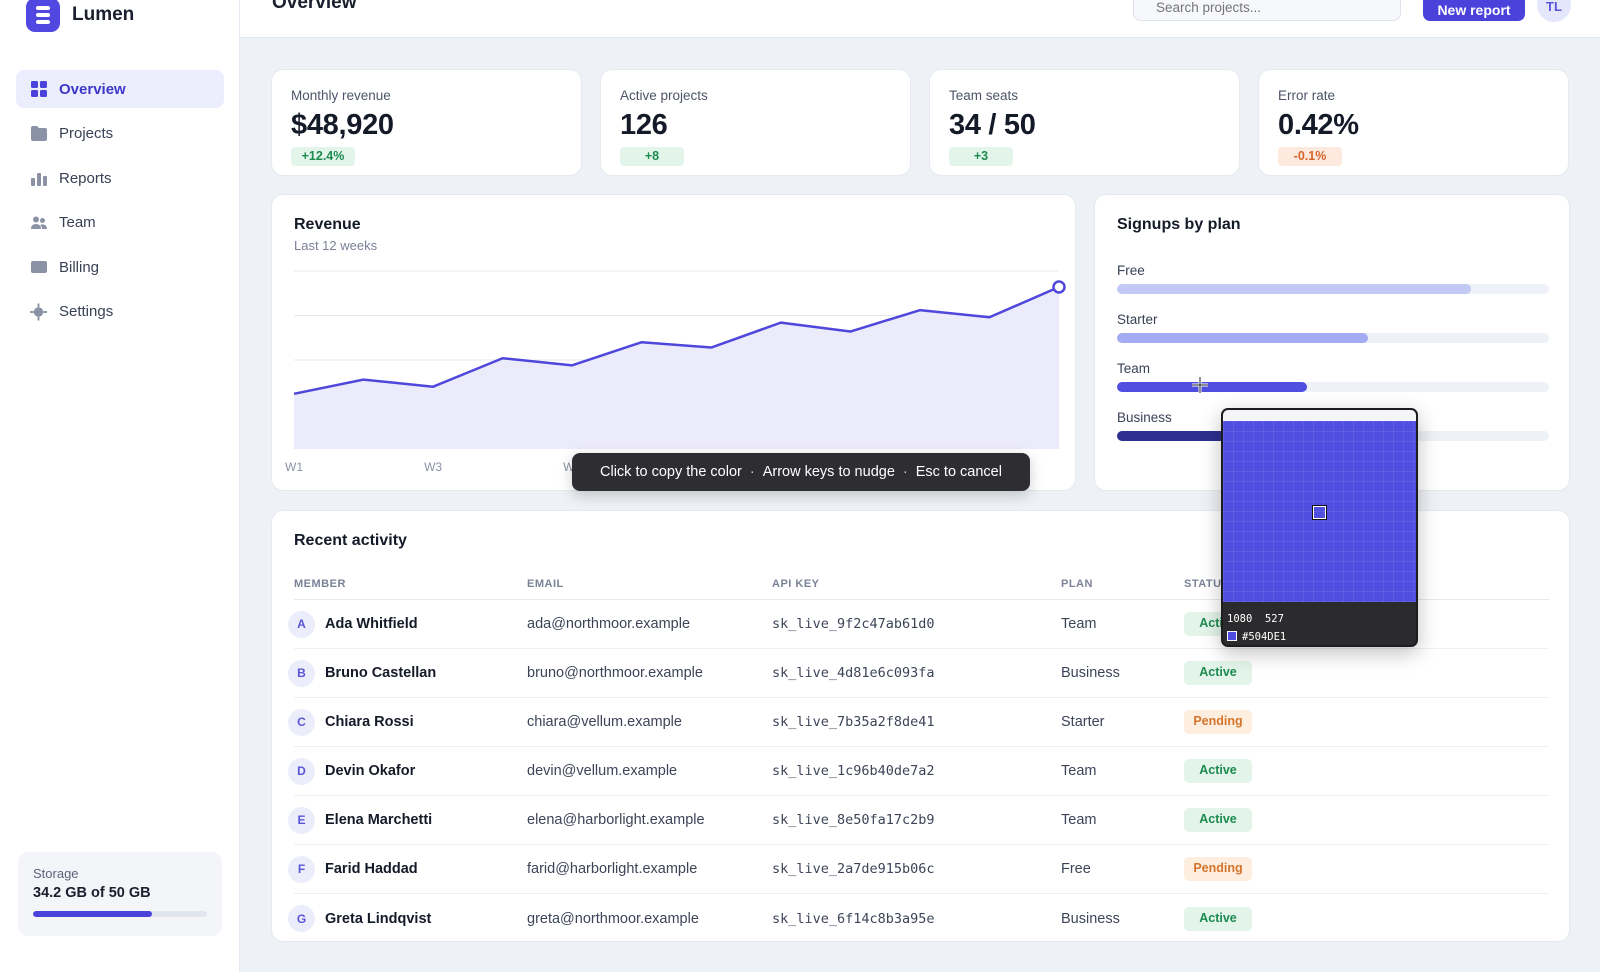 The image size is (1600, 972). What do you see at coordinates (320, 583) in the screenshot?
I see `column-header-member: MEMBER` at bounding box center [320, 583].